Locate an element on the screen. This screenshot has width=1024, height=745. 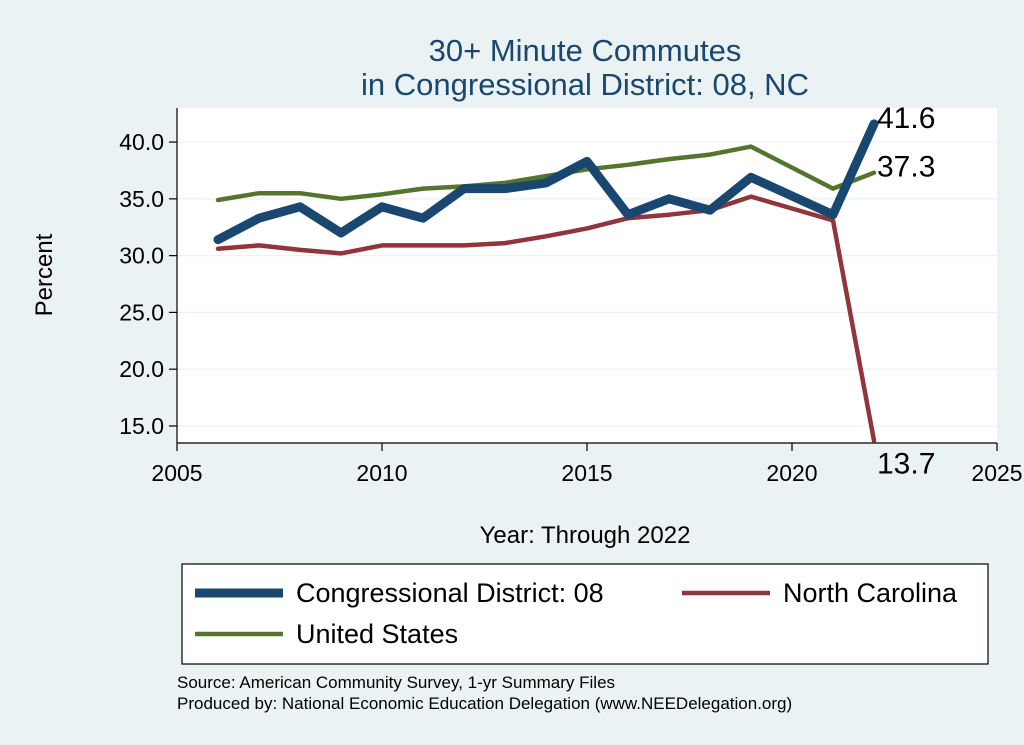
y-ticks: 15.0 20.0 25.0 30.0 35.0 40.0 is located at coordinates (148, 284).